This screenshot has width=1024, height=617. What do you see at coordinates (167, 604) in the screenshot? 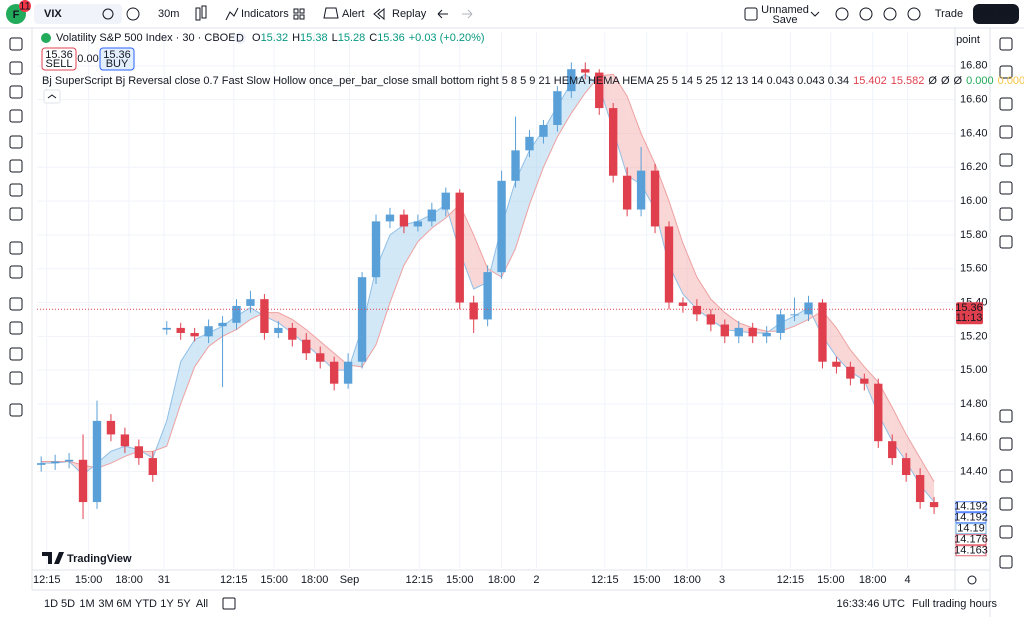
I see `range-button: 1Y` at bounding box center [167, 604].